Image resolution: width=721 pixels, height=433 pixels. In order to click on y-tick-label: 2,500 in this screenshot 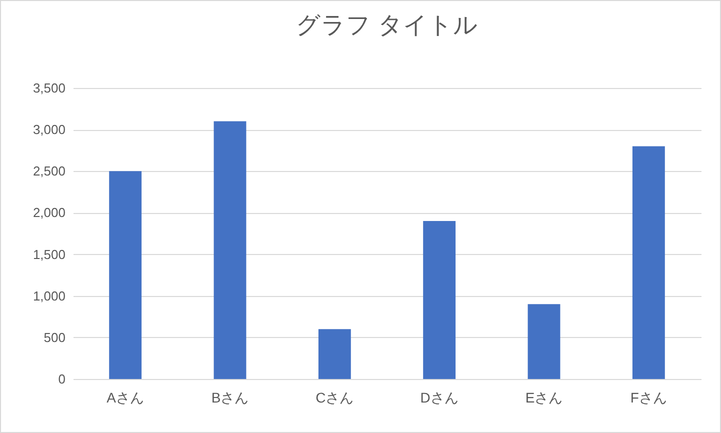, I will do `click(49, 171)`.